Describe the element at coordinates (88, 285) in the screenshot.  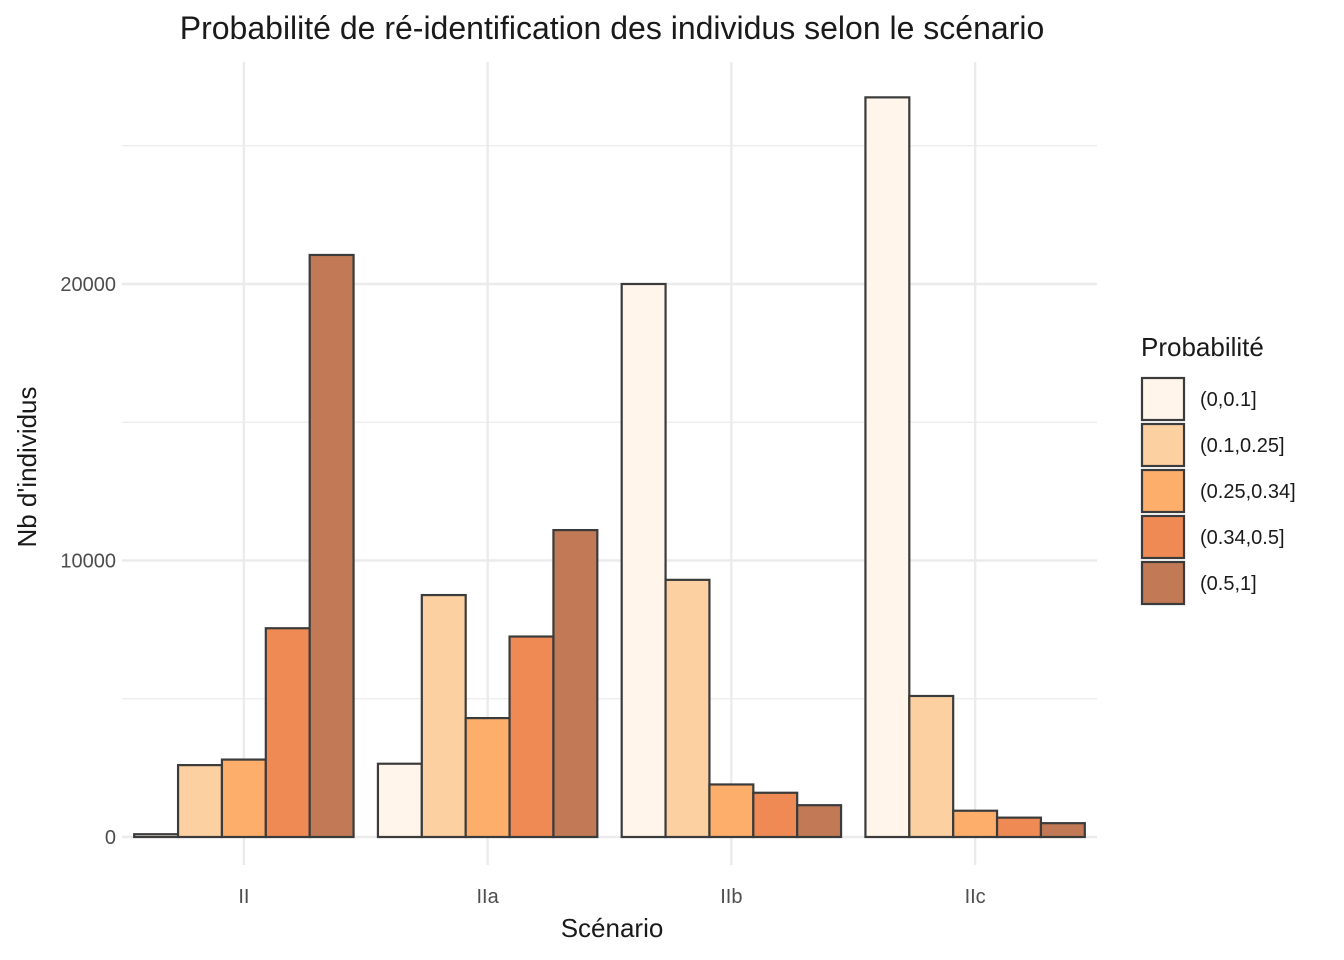
I see `y-tick-label: 20000` at that location.